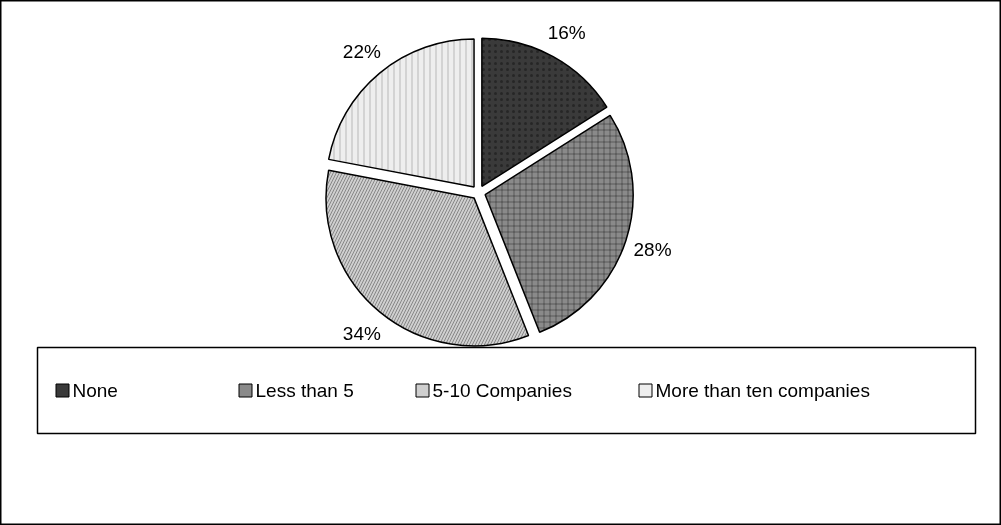 The width and height of the screenshot is (1001, 525). I want to click on data-label: 16%, so click(566, 32).